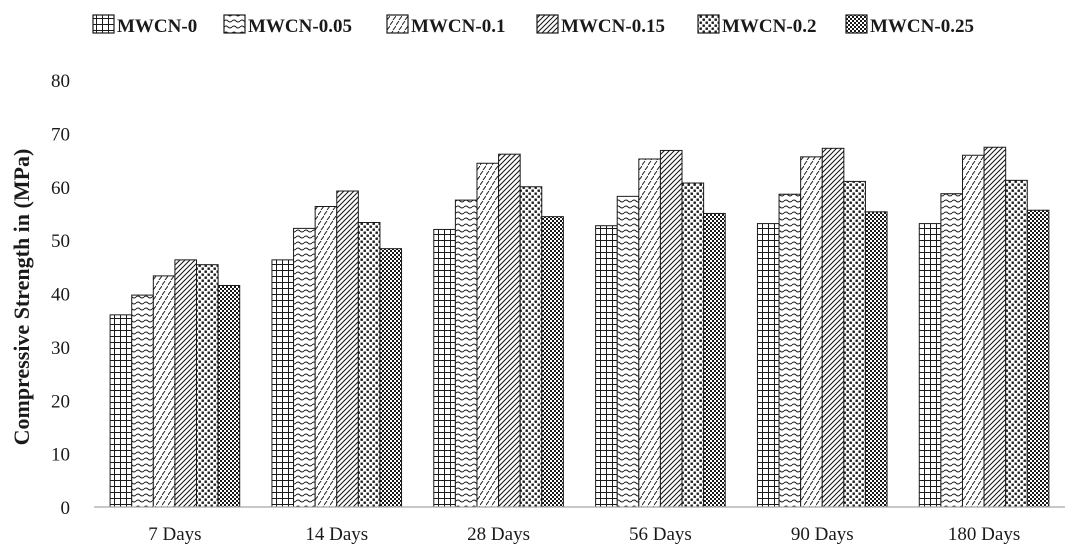 The image size is (1077, 547). I want to click on bar-mwcn-0-05-7-days, so click(142, 401).